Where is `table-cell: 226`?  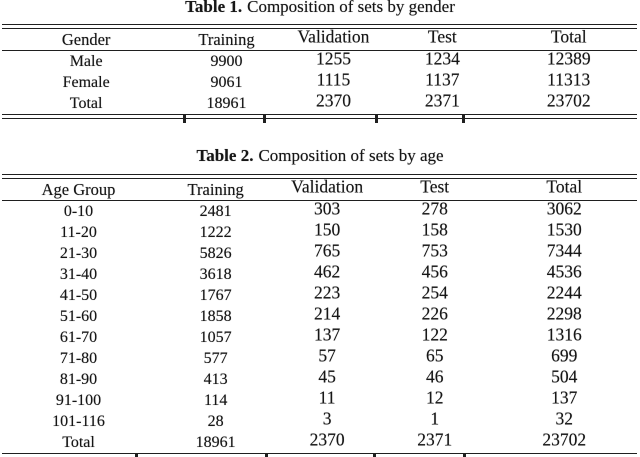
table-cell: 226 is located at coordinates (434, 313).